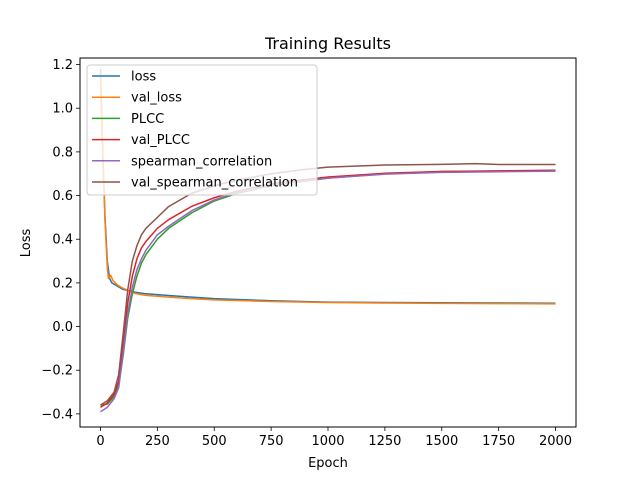 The width and height of the screenshot is (640, 480). I want to click on y-tick-label: 0.8, so click(62, 152).